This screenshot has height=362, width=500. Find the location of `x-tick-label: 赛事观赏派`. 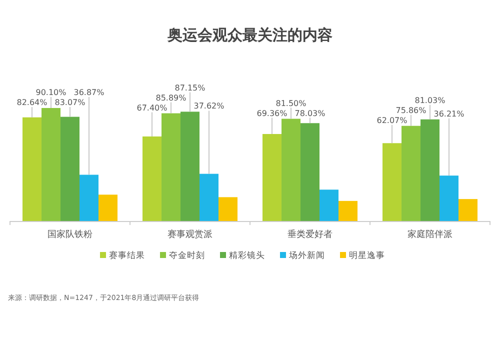

x-tick-label: 赛事观赏派 is located at coordinates (190, 234).